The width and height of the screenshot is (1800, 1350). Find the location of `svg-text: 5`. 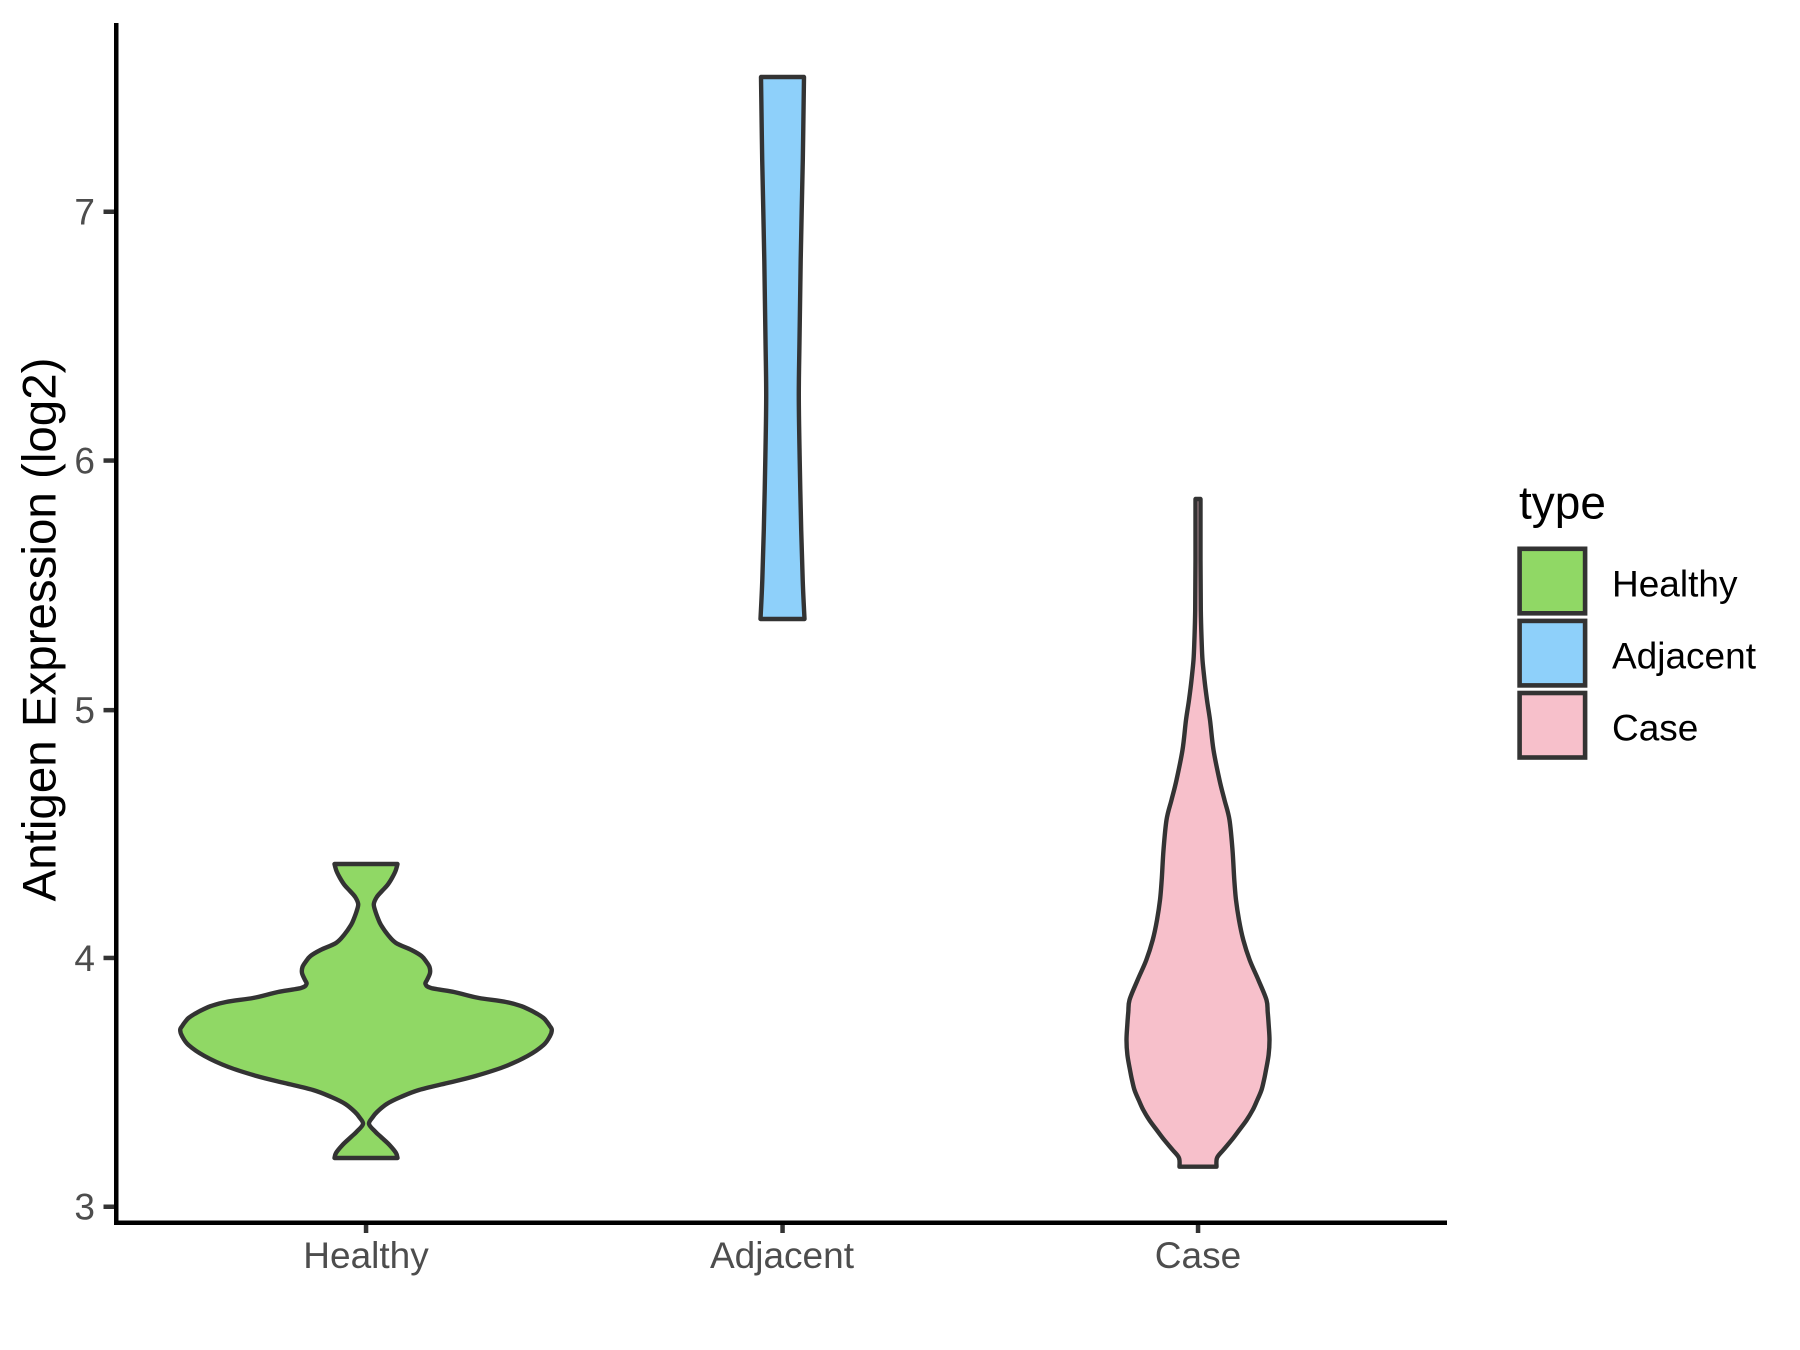

svg-text: 5 is located at coordinates (84, 710).